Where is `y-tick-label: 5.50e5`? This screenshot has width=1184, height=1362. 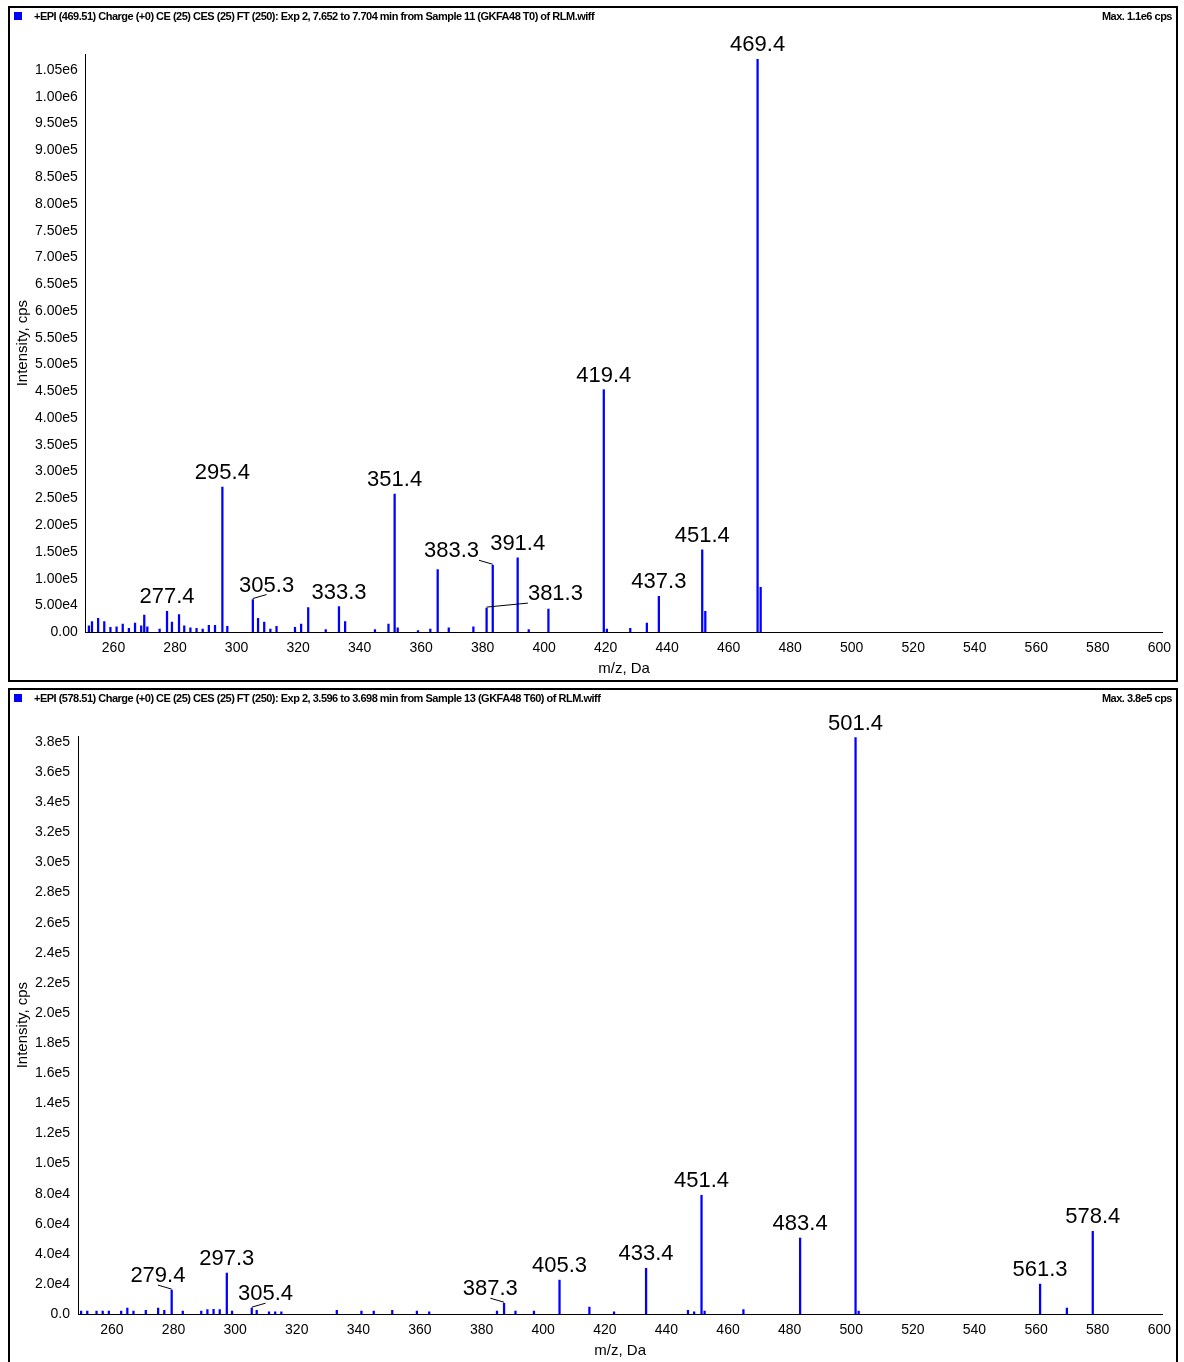 y-tick-label: 5.50e5 is located at coordinates (56, 336).